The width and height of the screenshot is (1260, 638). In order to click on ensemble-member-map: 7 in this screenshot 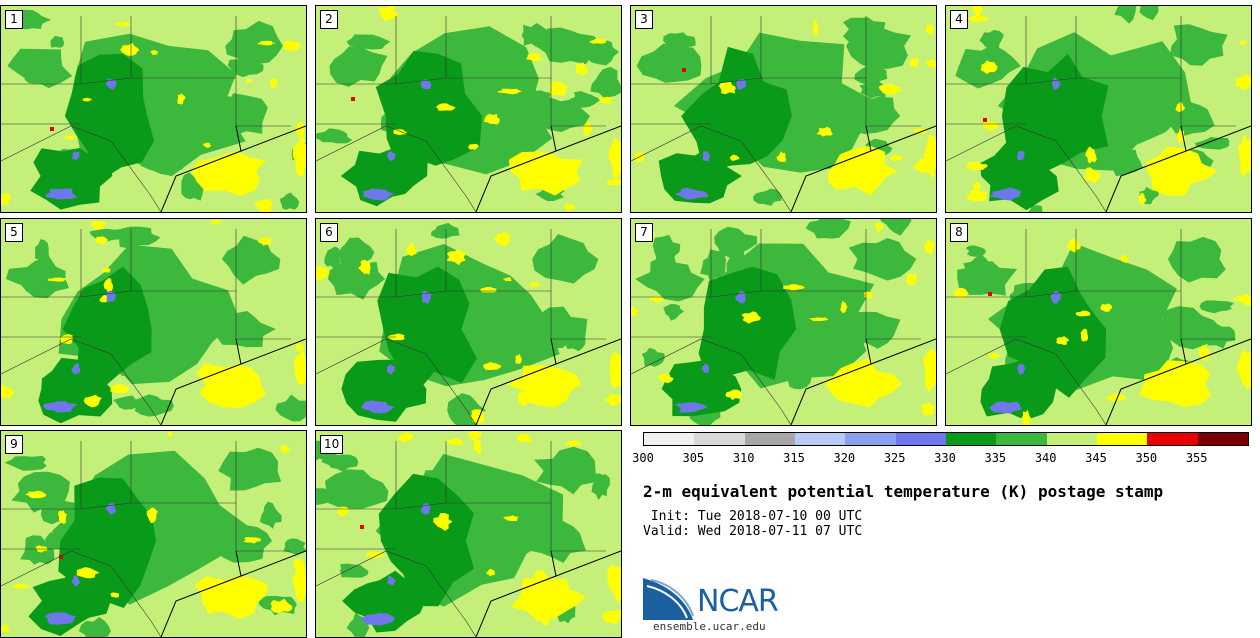, I will do `click(783, 322)`.